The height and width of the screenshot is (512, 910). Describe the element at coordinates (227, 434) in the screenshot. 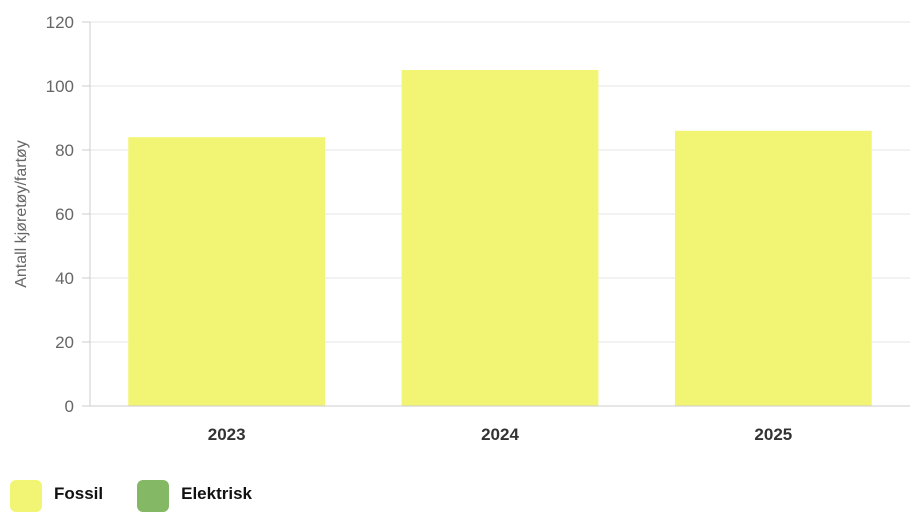

I see `x-tick-label-2023: 2023` at that location.